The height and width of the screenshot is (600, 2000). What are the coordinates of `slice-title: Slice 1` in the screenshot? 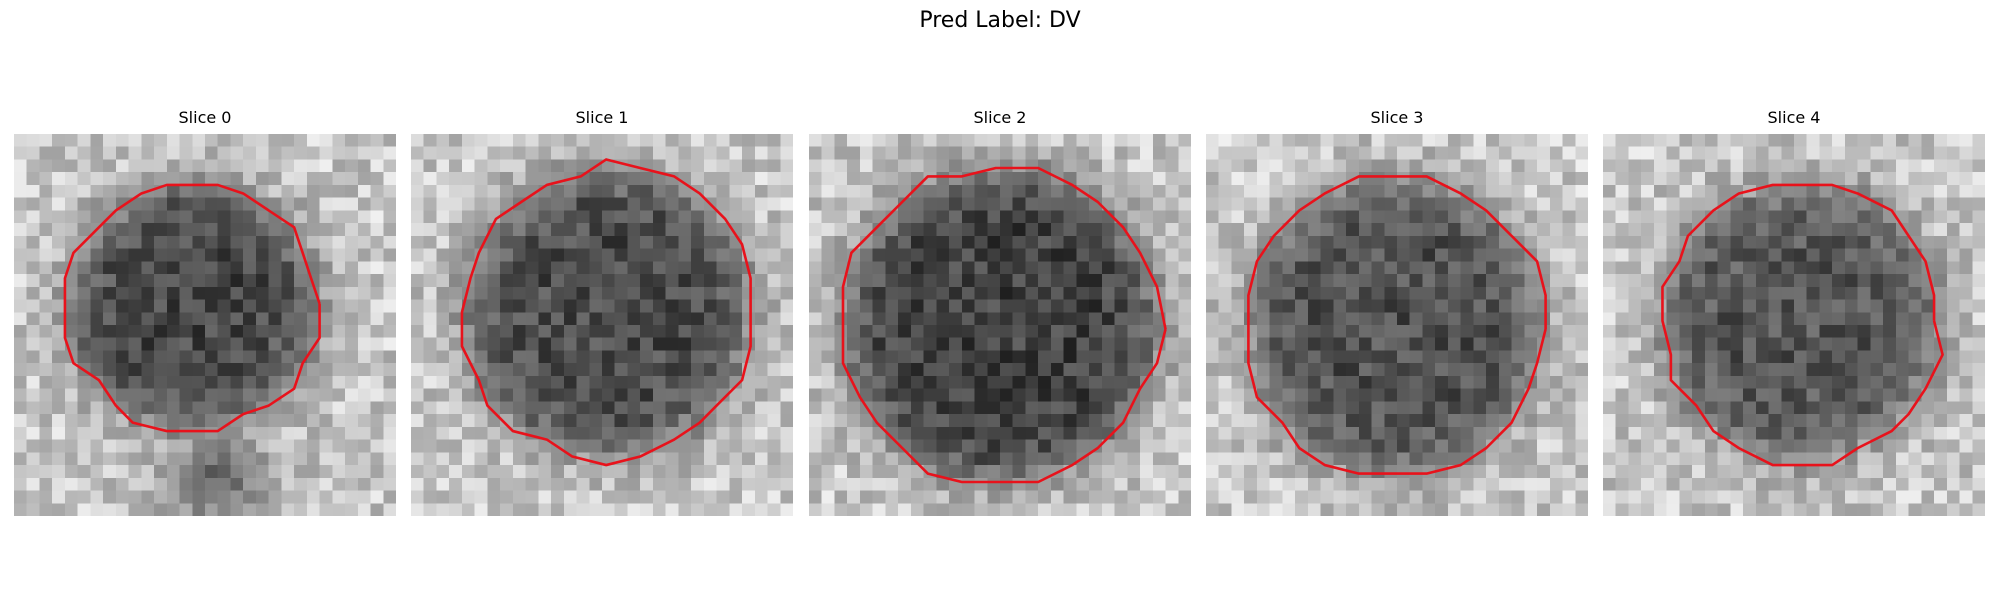 It's located at (602, 117).